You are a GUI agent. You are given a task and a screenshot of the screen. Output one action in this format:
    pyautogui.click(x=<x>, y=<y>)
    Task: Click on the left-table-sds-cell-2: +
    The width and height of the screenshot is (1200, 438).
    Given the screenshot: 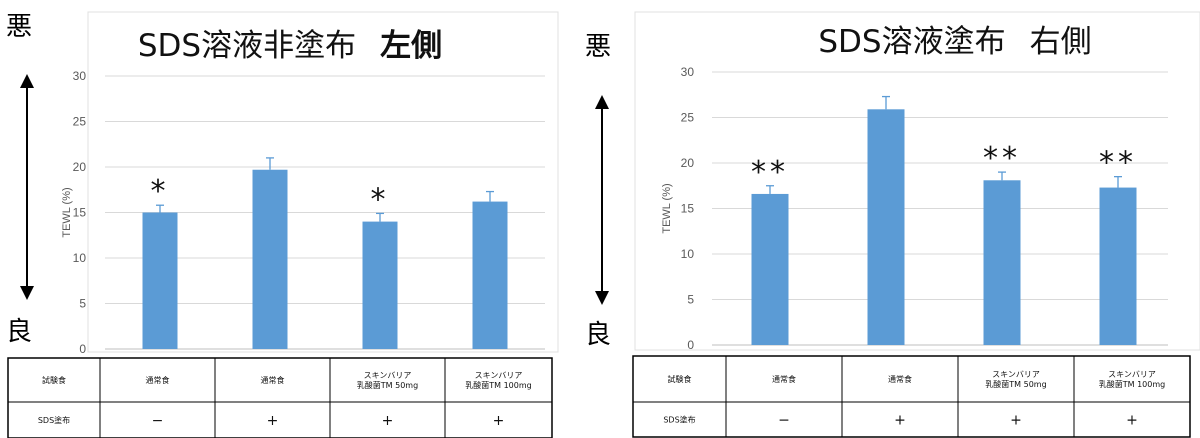 What is the action you would take?
    pyautogui.click(x=273, y=421)
    